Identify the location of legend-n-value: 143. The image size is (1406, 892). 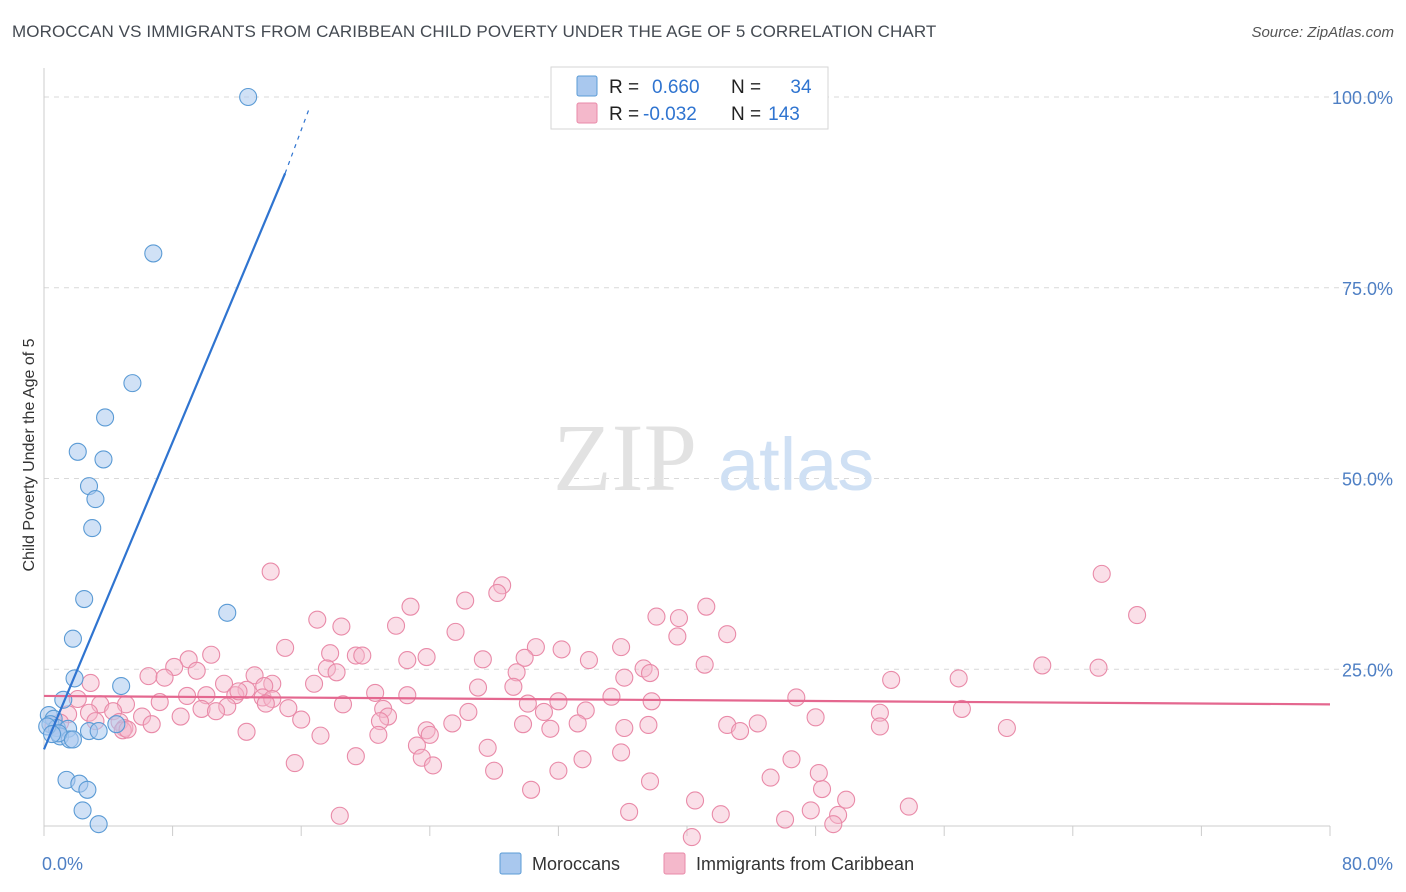
(784, 114).